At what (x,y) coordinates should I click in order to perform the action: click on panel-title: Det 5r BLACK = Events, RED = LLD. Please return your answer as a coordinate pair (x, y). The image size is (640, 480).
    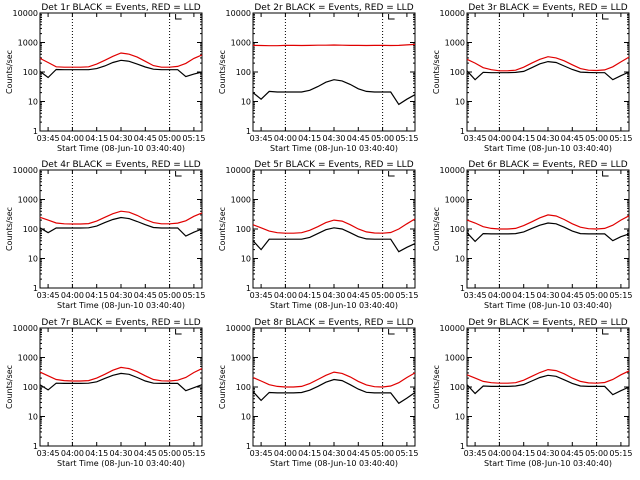
    Looking at the image, I should click on (333, 165).